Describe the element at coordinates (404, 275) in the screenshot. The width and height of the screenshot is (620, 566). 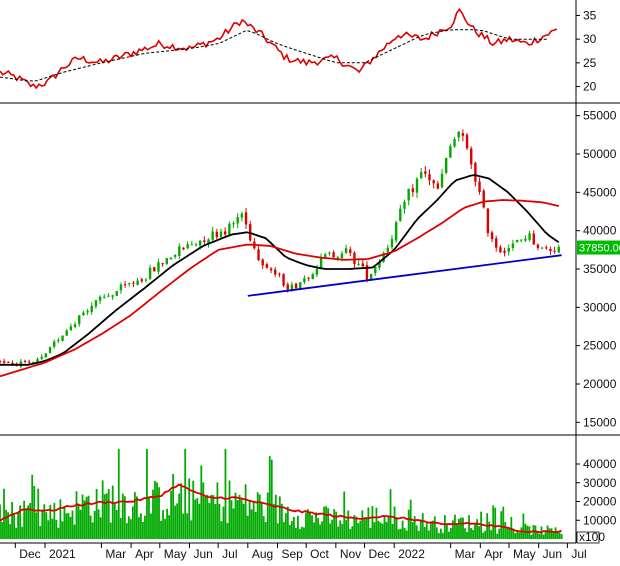
I see `support-trendline` at that location.